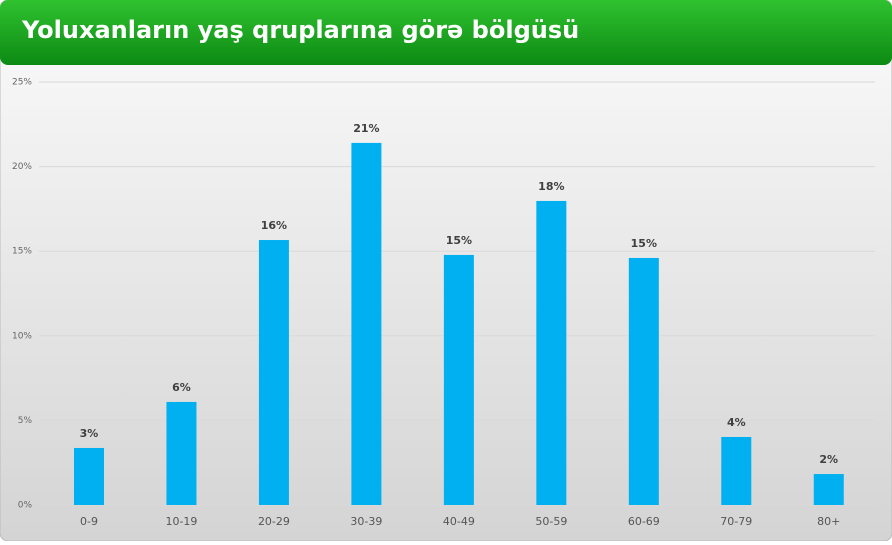  What do you see at coordinates (551, 186) in the screenshot?
I see `value-label: 18%` at bounding box center [551, 186].